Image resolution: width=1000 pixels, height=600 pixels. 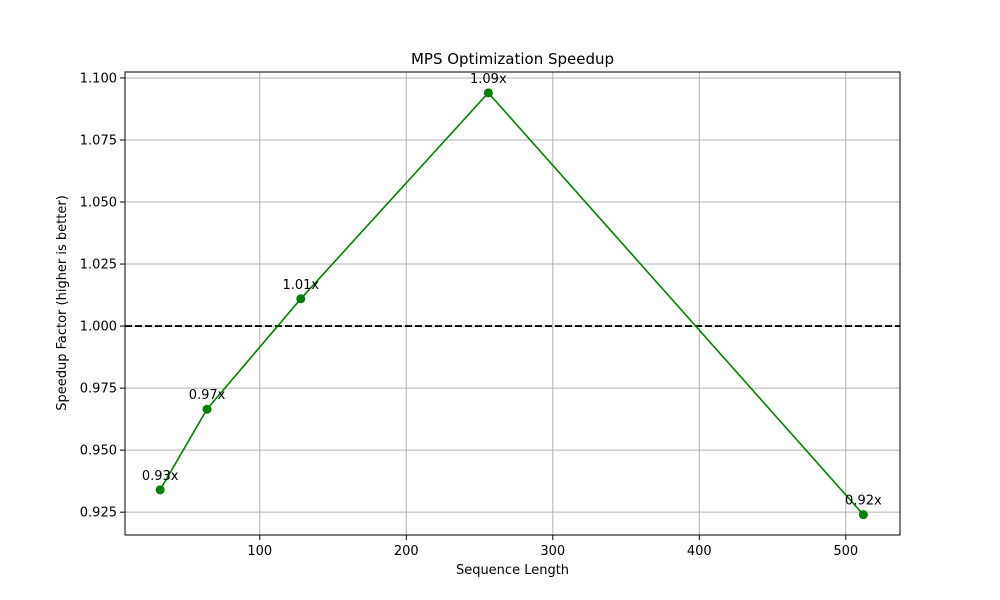 What do you see at coordinates (98, 265) in the screenshot?
I see `y-tick-label: 1.025` at bounding box center [98, 265].